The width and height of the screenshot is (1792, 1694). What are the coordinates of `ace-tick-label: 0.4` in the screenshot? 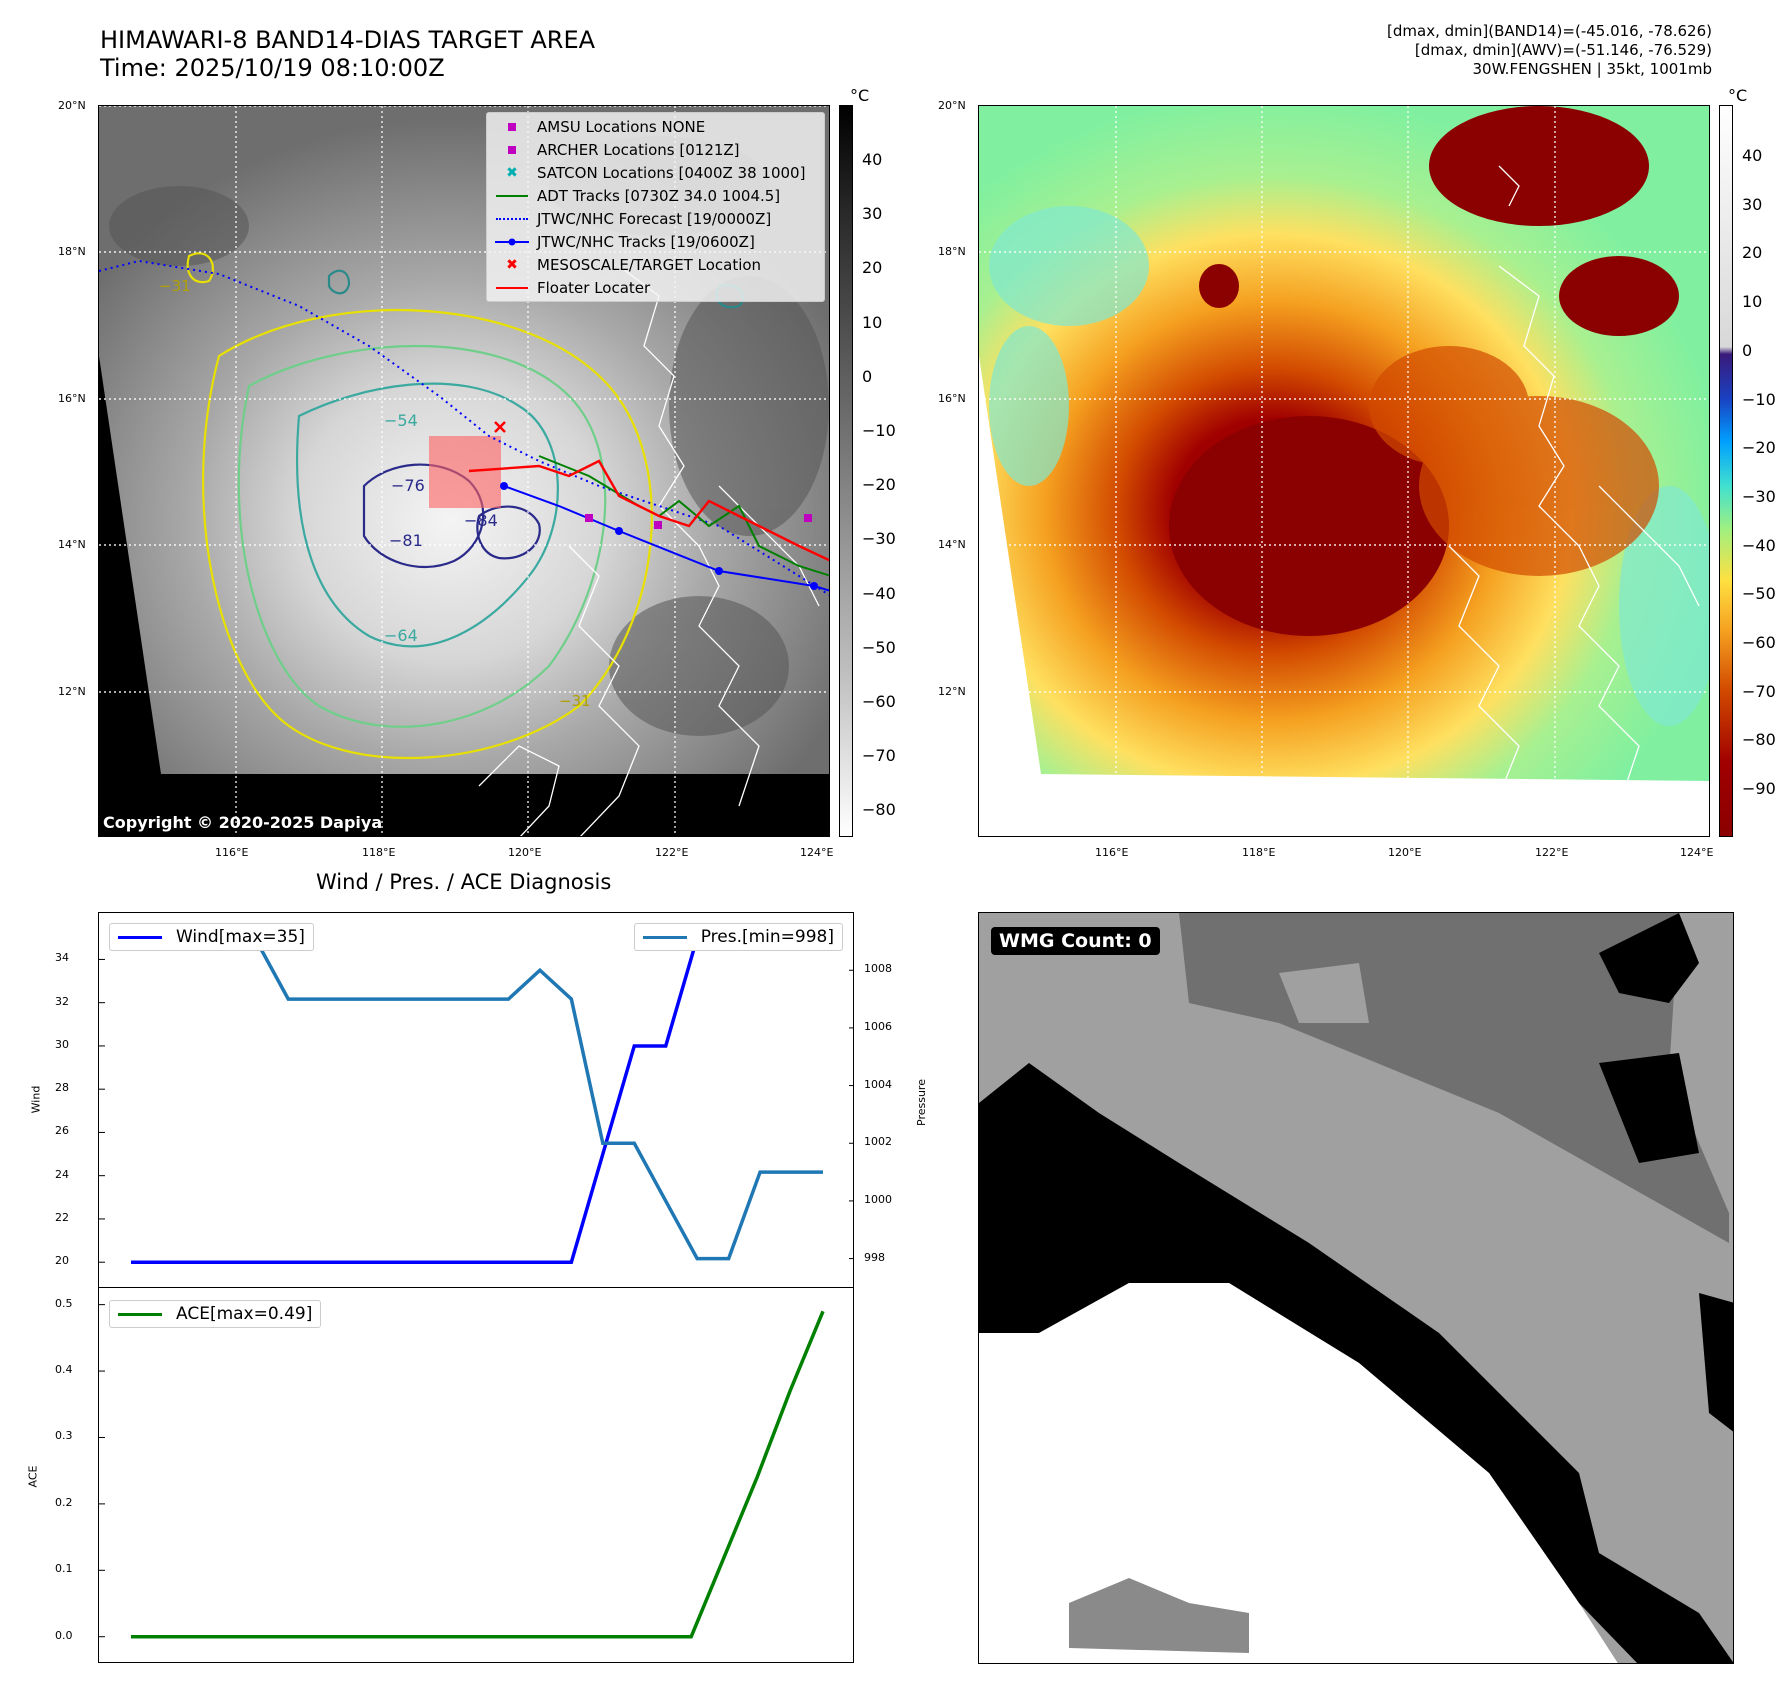 It's located at (64, 1370).